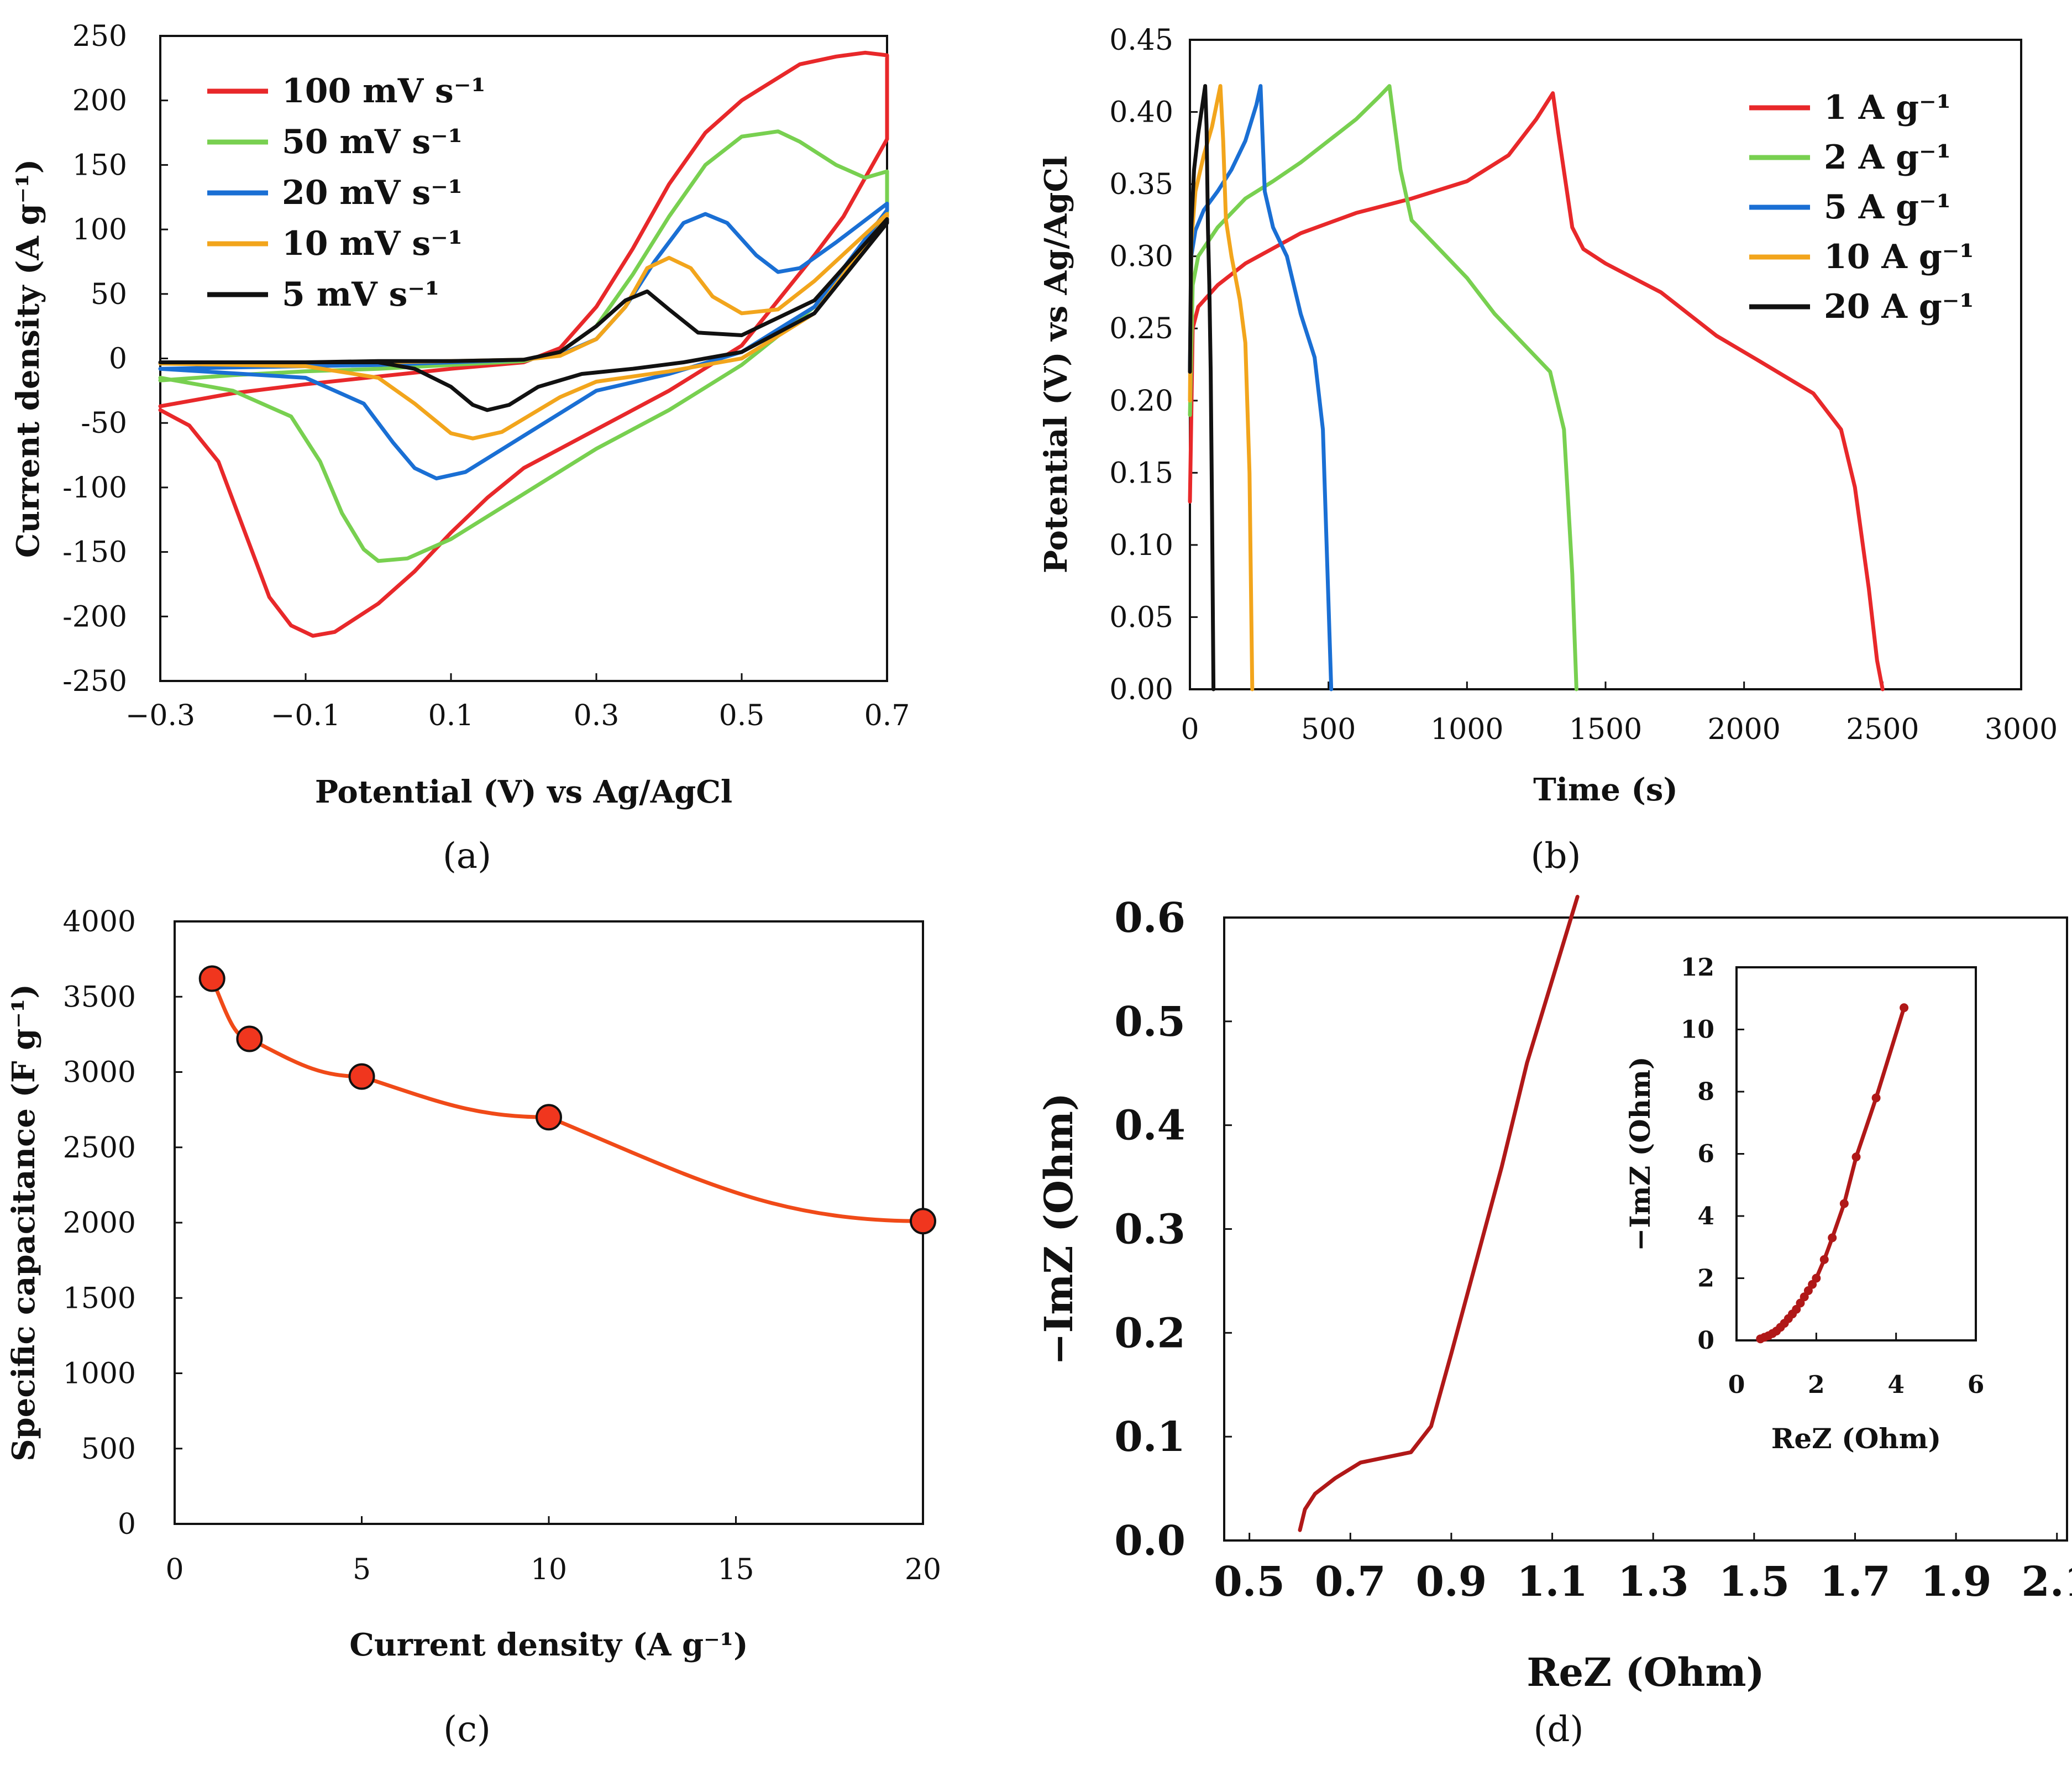  I want to click on legend-entry: 10 mV s⁻¹, so click(372, 244).